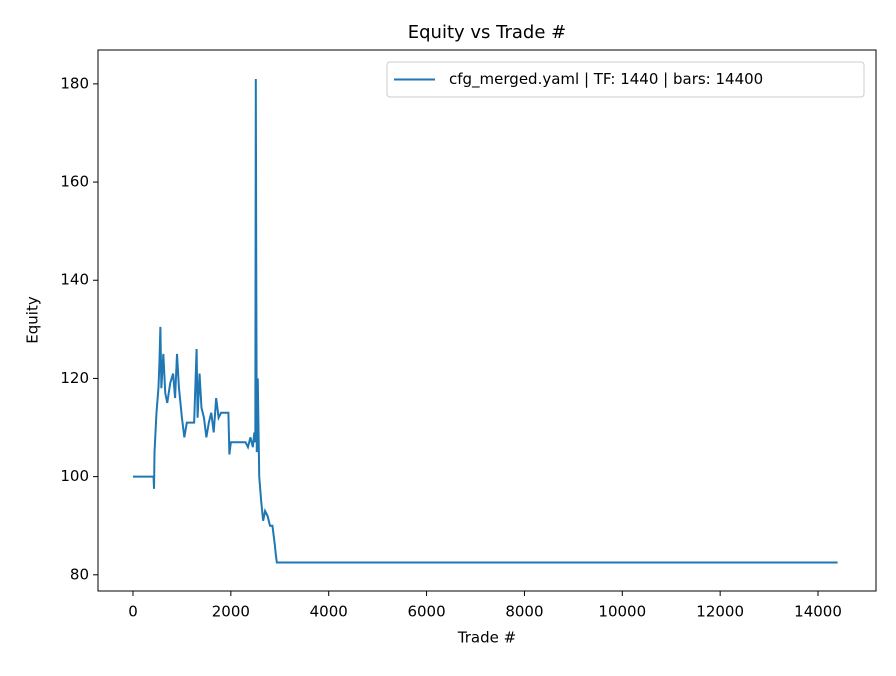  I want to click on x-tick-label: 6000, so click(426, 612).